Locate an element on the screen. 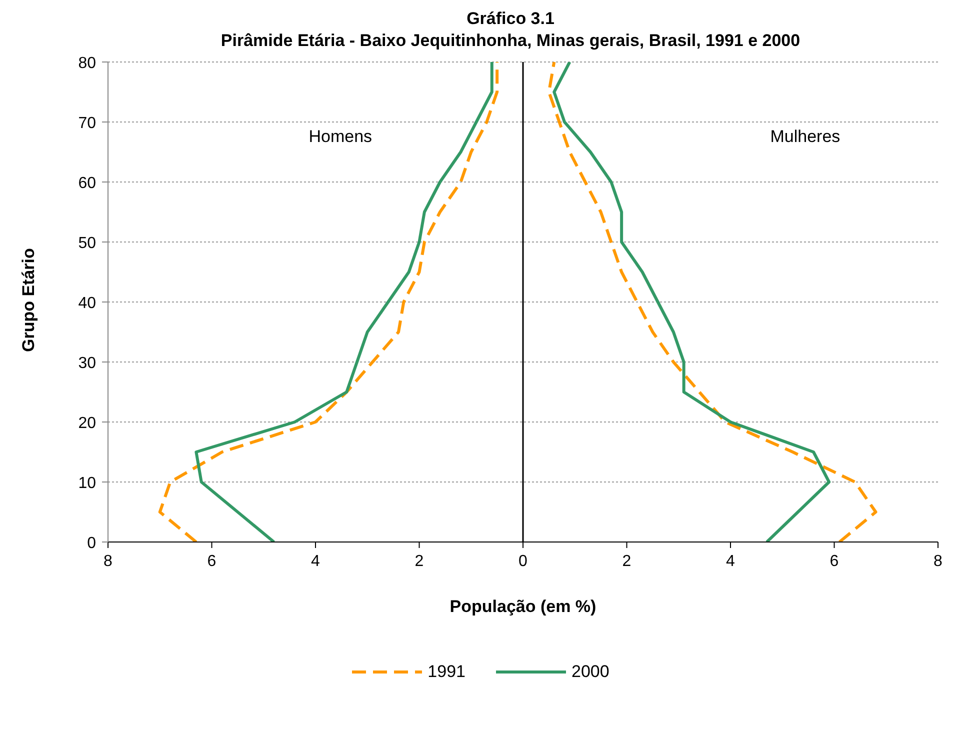 This screenshot has width=961, height=744. y-tick-label: 50 is located at coordinates (87, 243).